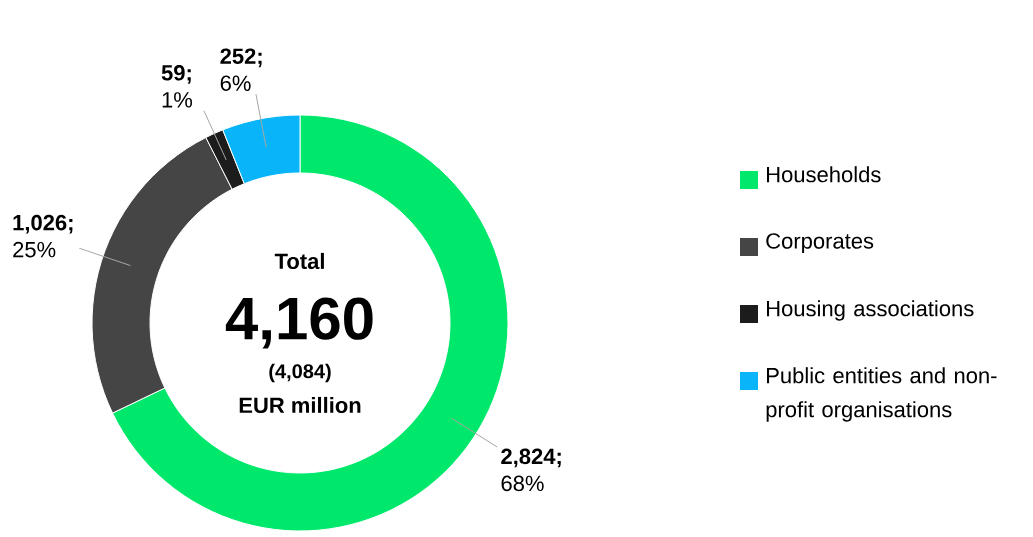  Describe the element at coordinates (881, 394) in the screenshot. I see `legend-label: Public entities and non-profit organisations` at that location.